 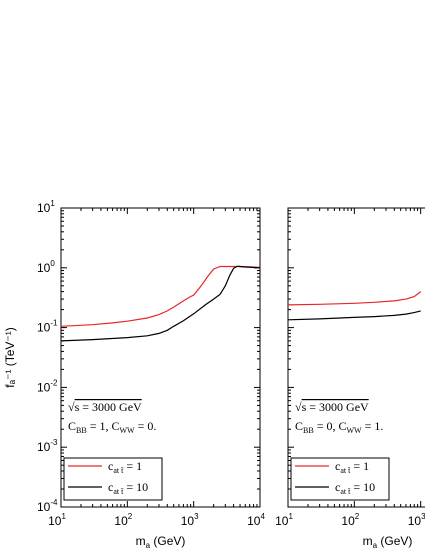 I want to click on y-tick-label: 10⁻², so click(x=47, y=386).